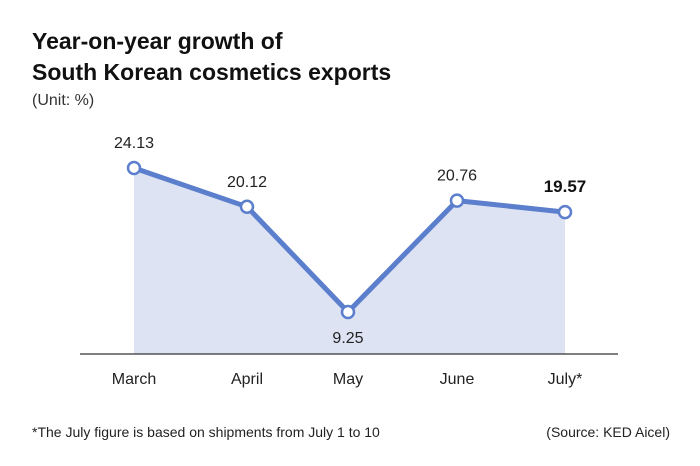 This screenshot has height=466, width=700. I want to click on chart-title-line-1: Year-on-year growth of, so click(157, 41).